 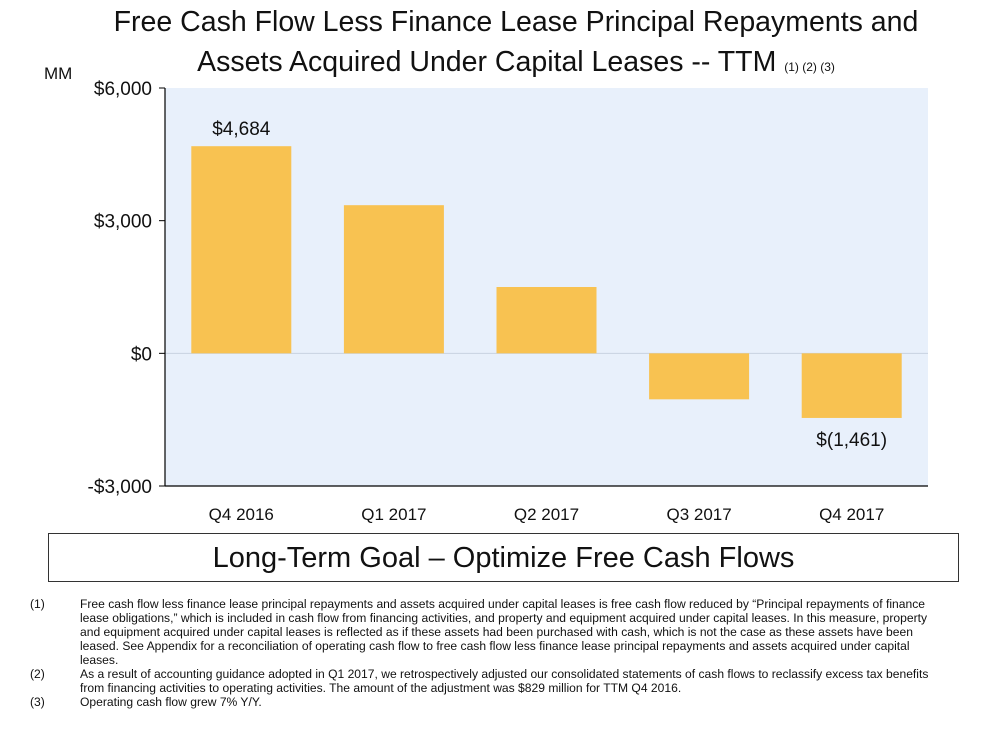 I want to click on x-tick-label: Q2 2017, so click(x=546, y=514).